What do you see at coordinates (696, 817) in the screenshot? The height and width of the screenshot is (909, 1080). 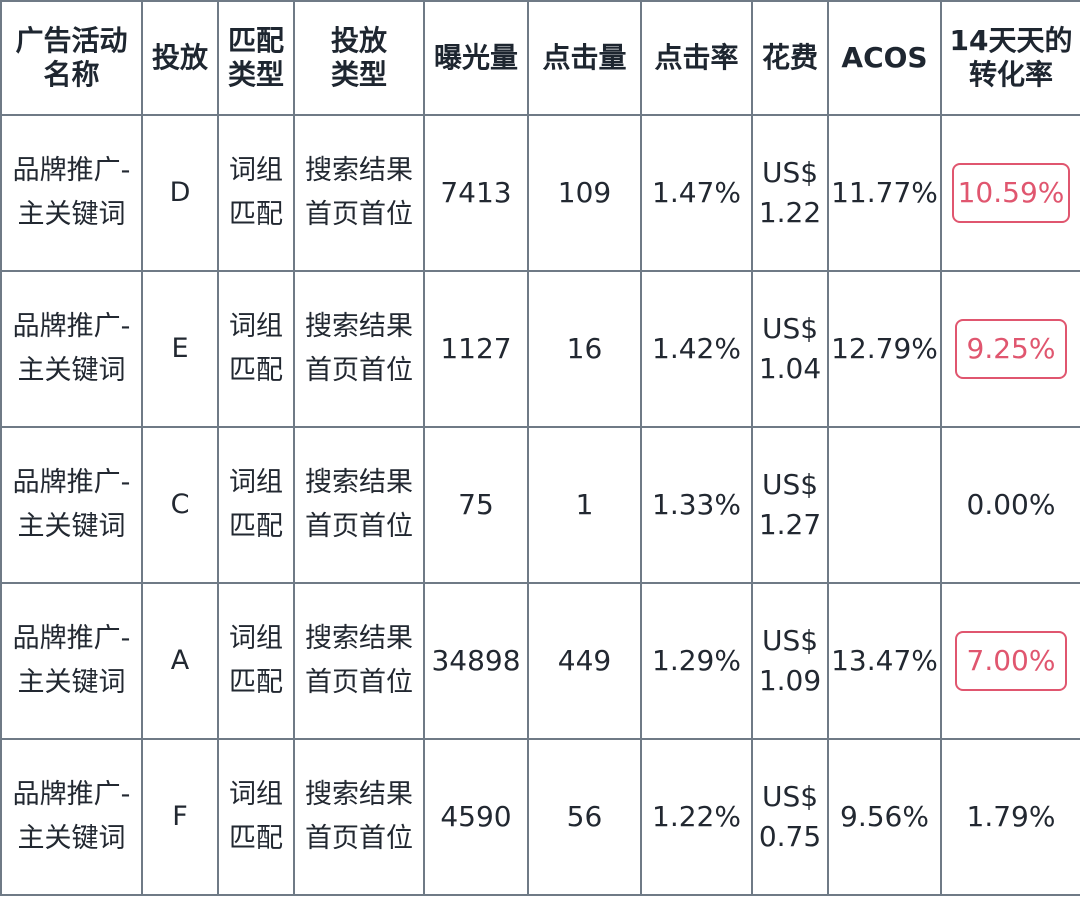 I see `cell-ctr: 1.22%` at bounding box center [696, 817].